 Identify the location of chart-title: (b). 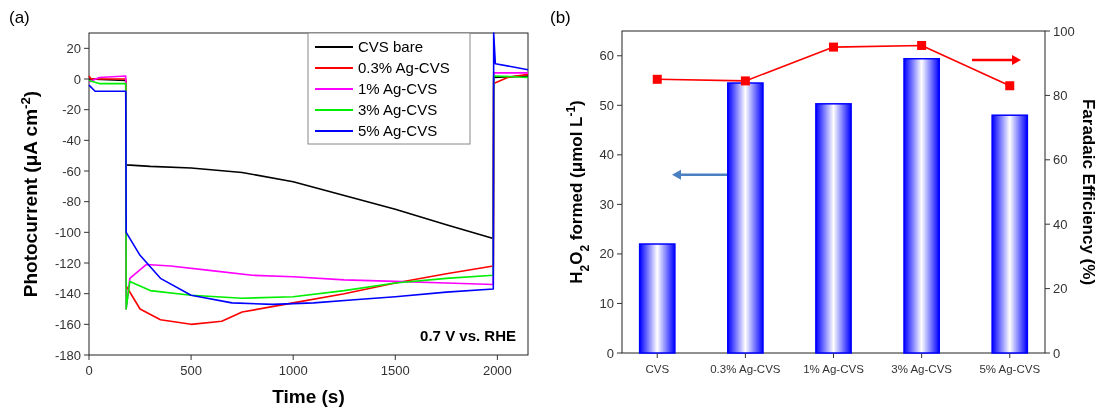
(560, 17).